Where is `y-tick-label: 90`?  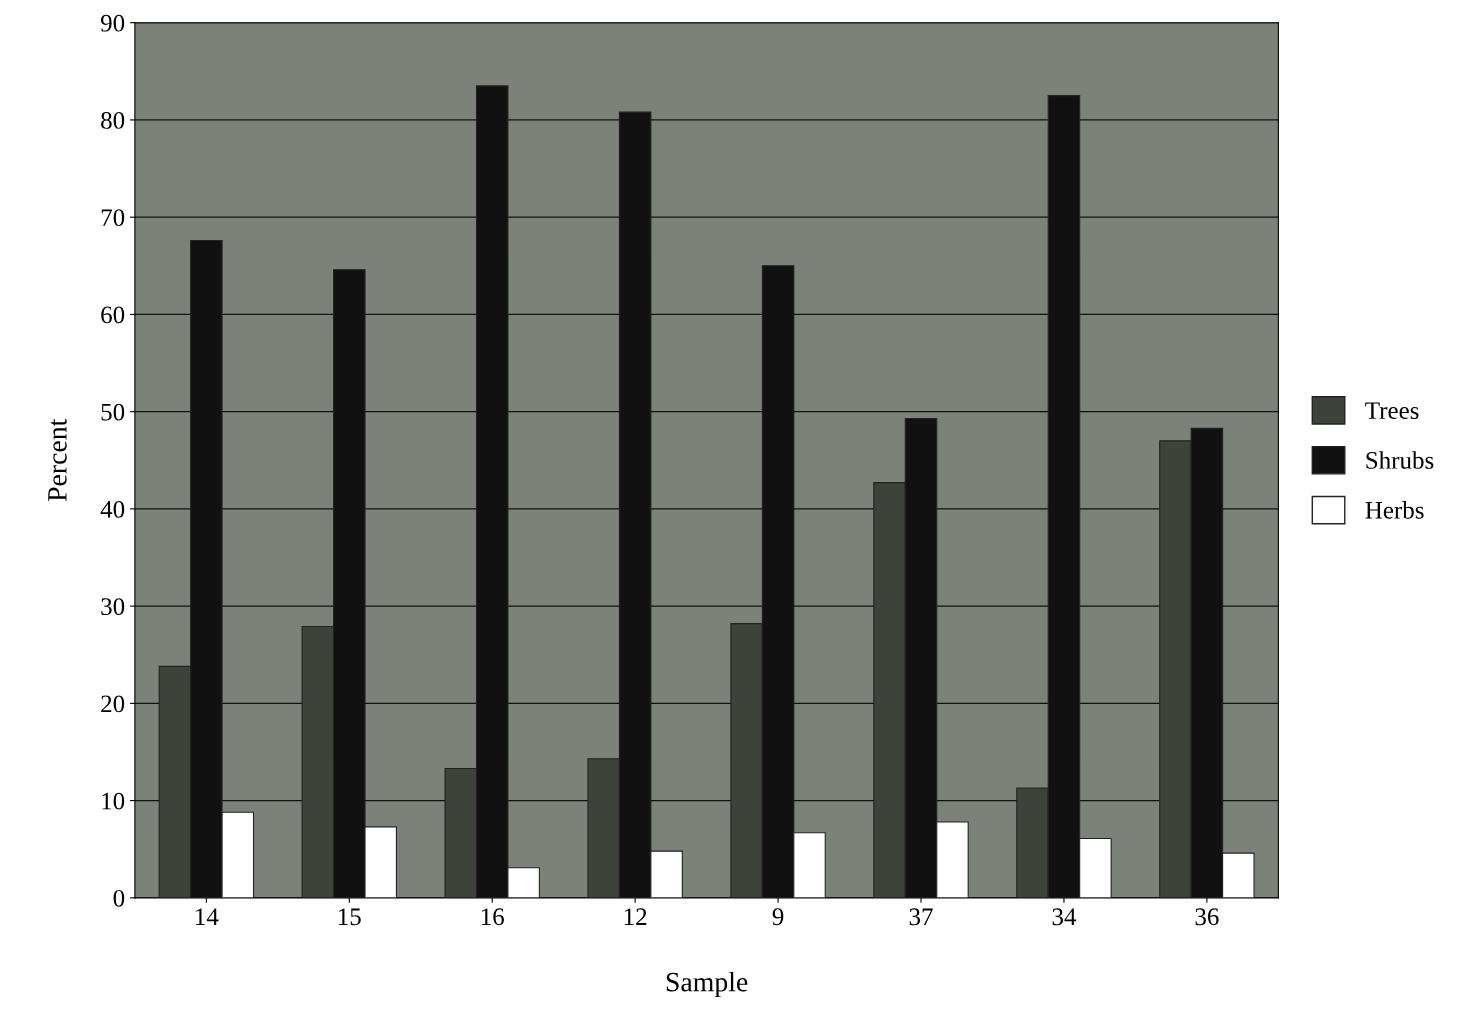
y-tick-label: 90 is located at coordinates (112, 23).